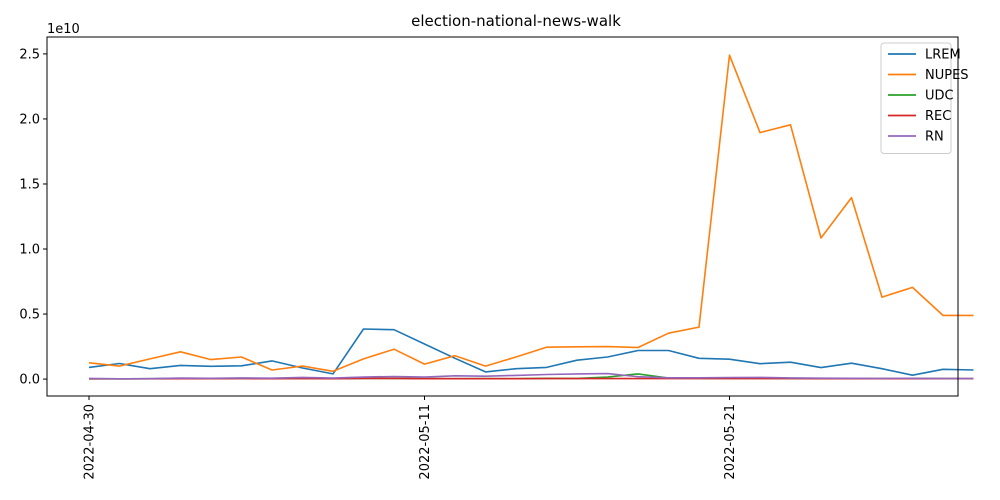  Describe the element at coordinates (516, 21) in the screenshot. I see `chart-title: election-national-news-walk` at that location.